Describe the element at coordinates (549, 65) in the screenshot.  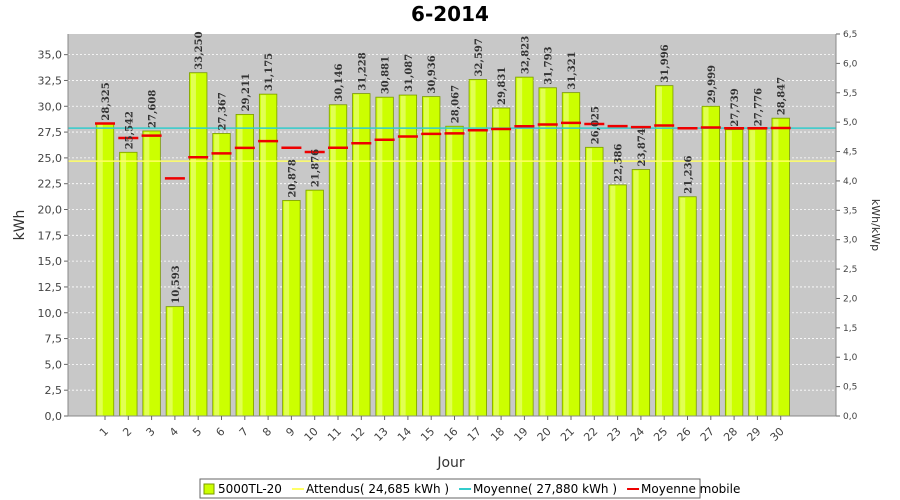
I see `data-label: 31,793` at that location.